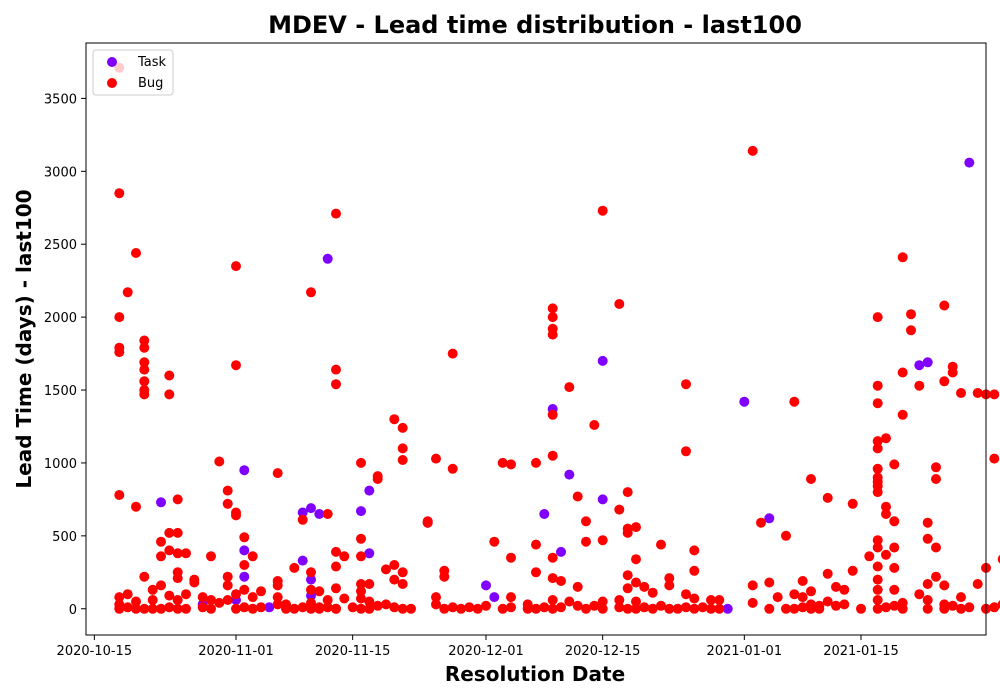 Image resolution: width=1000 pixels, height=700 pixels. I want to click on y-axis-label: Lead Time (days) - last100, so click(24, 338).